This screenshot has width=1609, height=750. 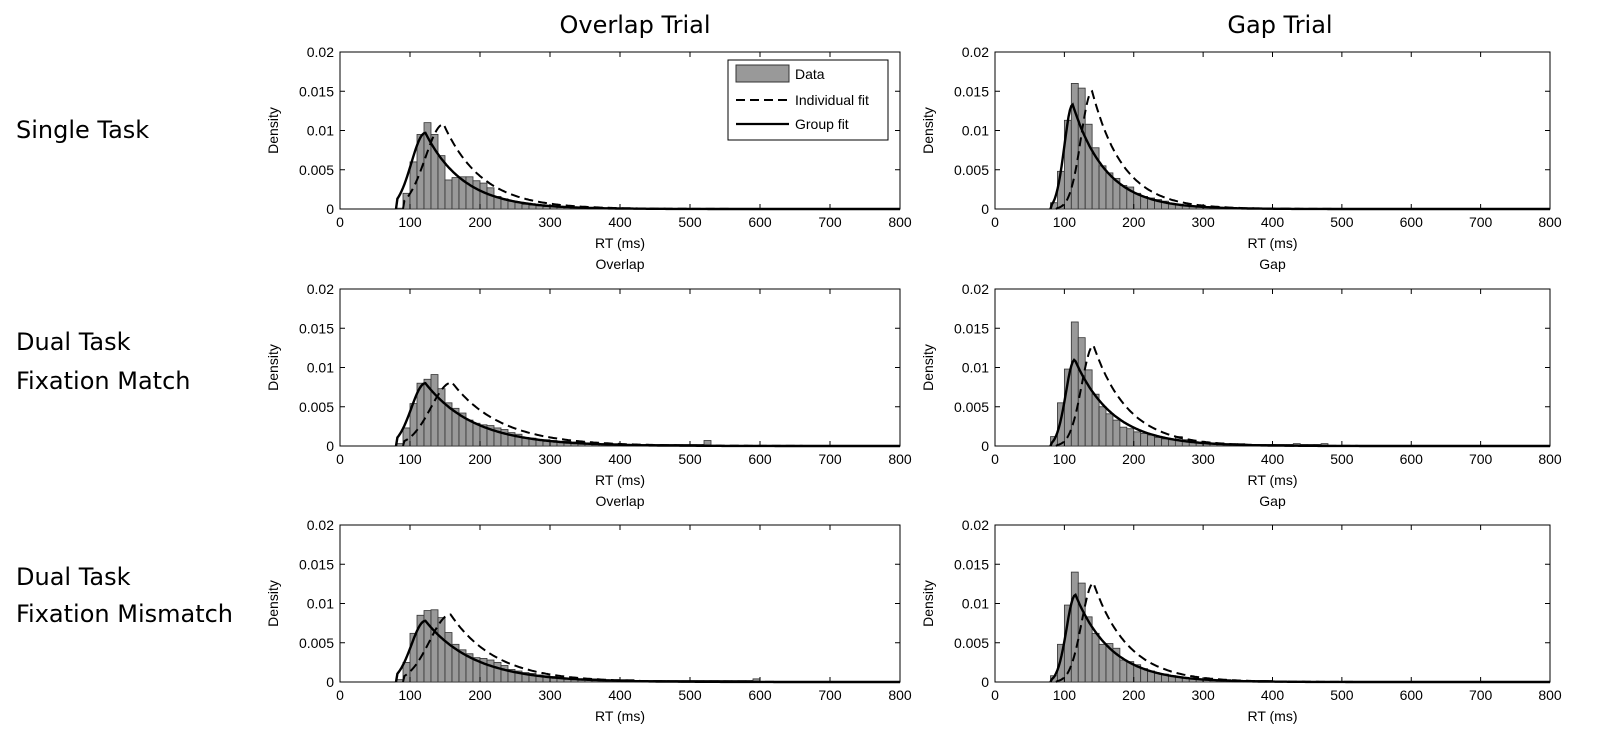 I want to click on legend: Data Individual fit Group fit, so click(x=808, y=100).